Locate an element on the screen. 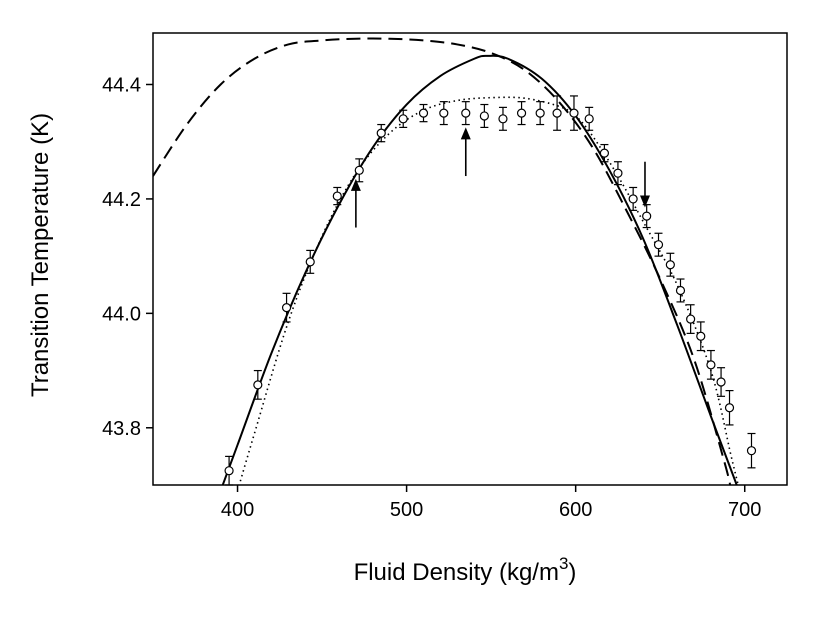 The height and width of the screenshot is (629, 830). y-tick-label: 43.8 is located at coordinates (121, 429).